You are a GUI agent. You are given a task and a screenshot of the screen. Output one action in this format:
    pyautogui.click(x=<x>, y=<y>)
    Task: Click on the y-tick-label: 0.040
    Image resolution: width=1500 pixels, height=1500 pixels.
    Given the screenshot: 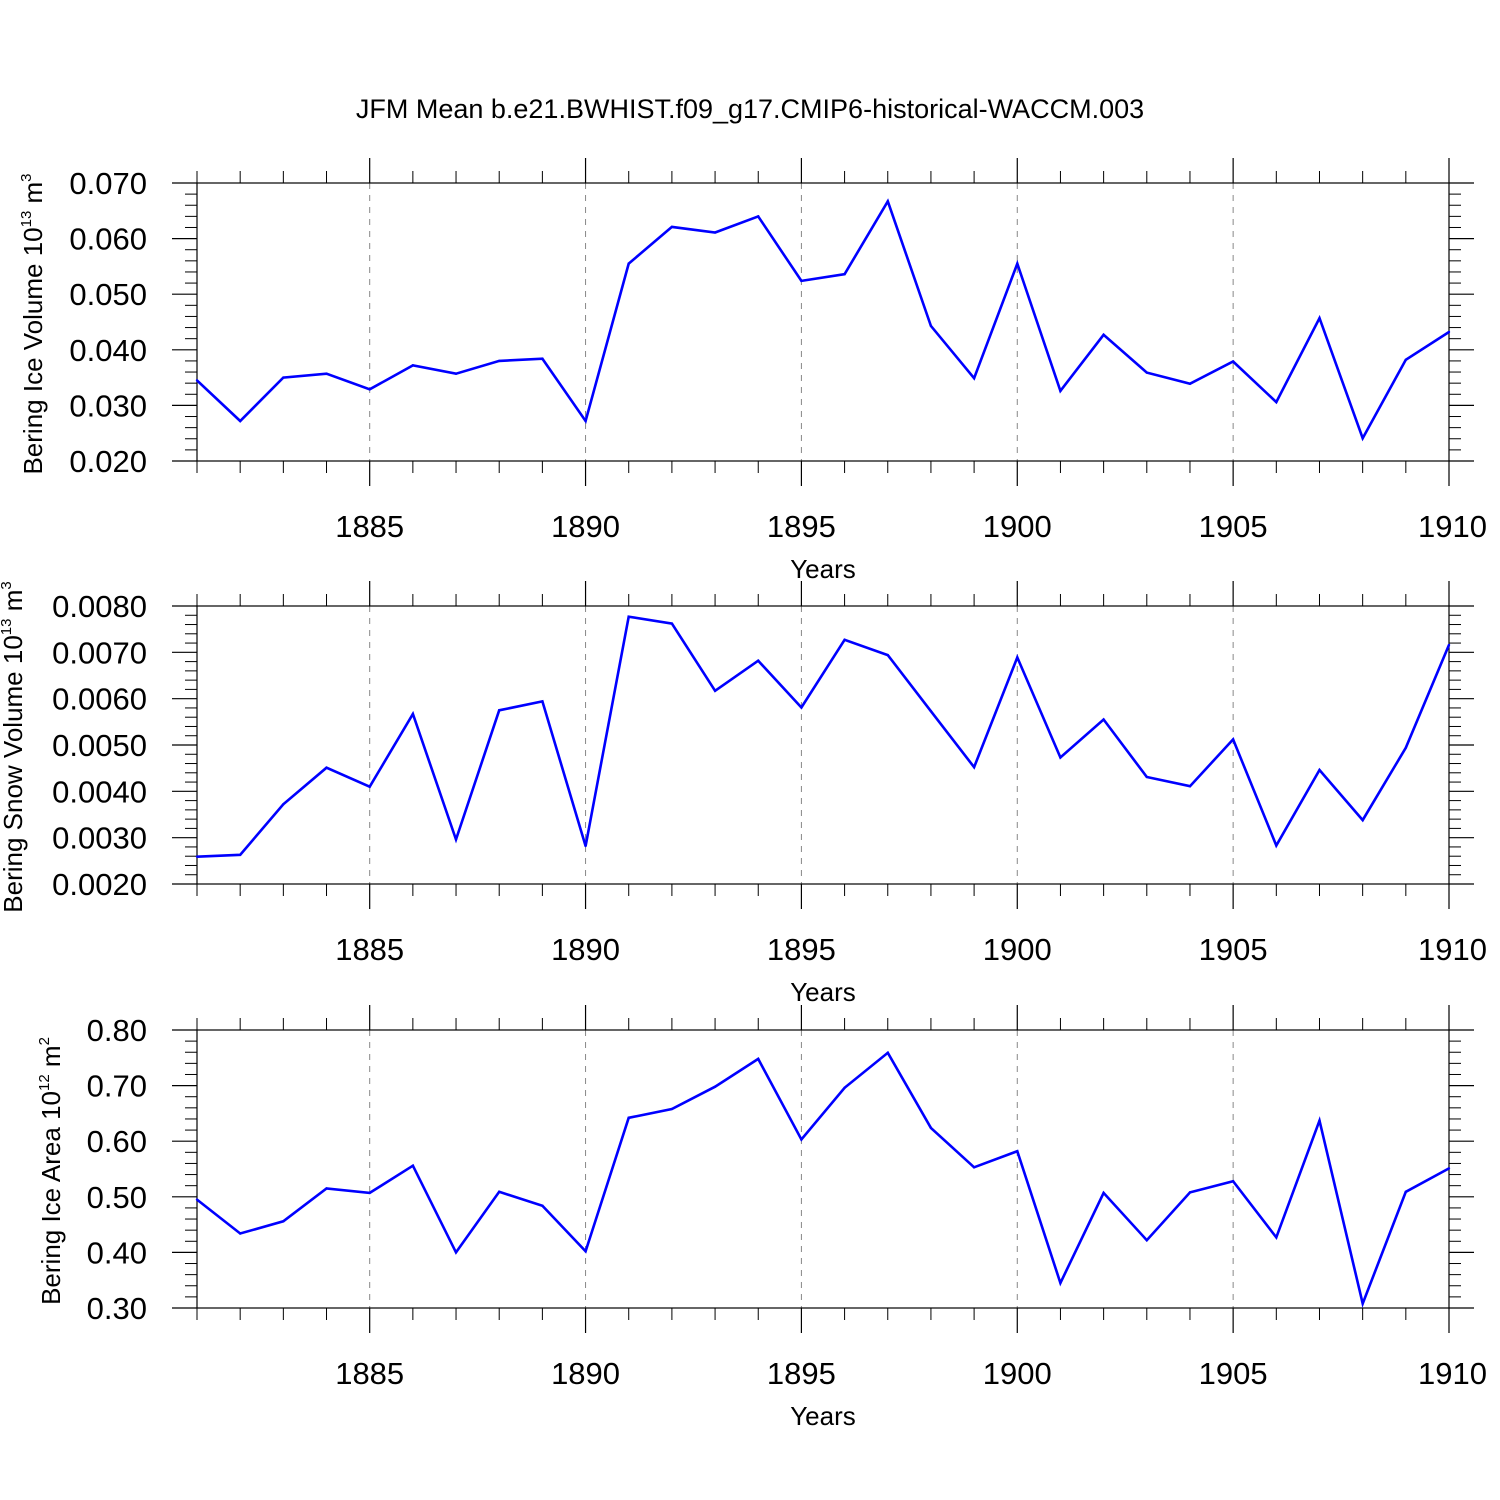 What is the action you would take?
    pyautogui.click(x=108, y=350)
    